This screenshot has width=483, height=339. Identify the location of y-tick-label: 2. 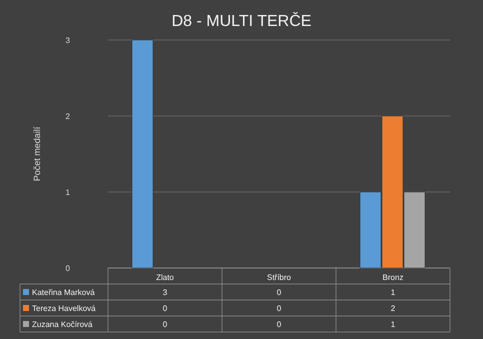
(68, 116).